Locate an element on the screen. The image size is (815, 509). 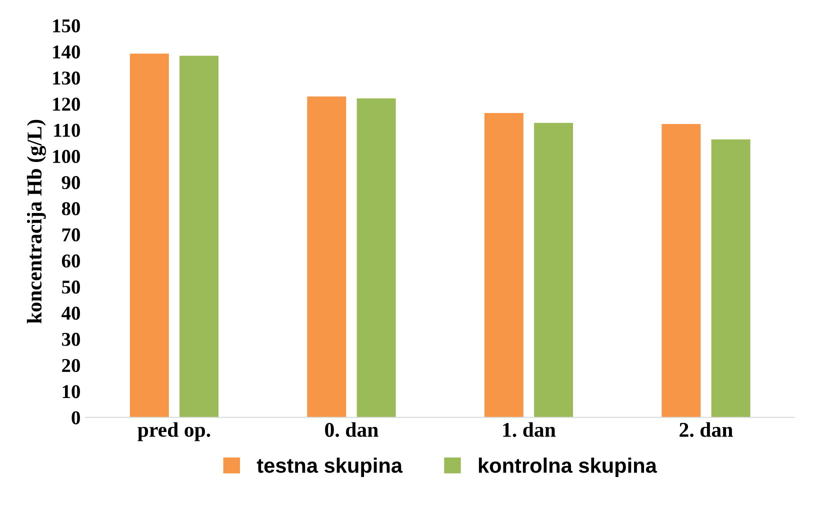
y-tick-label: 50 is located at coordinates (71, 287).